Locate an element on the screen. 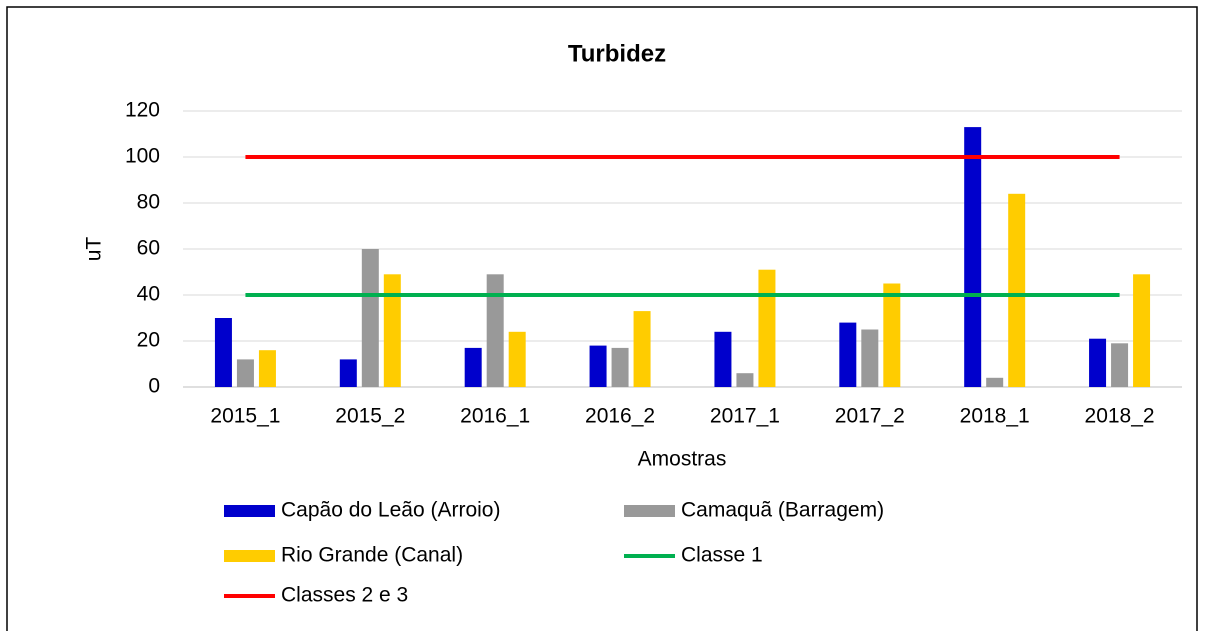  y-tick-label: 20 is located at coordinates (148, 340).